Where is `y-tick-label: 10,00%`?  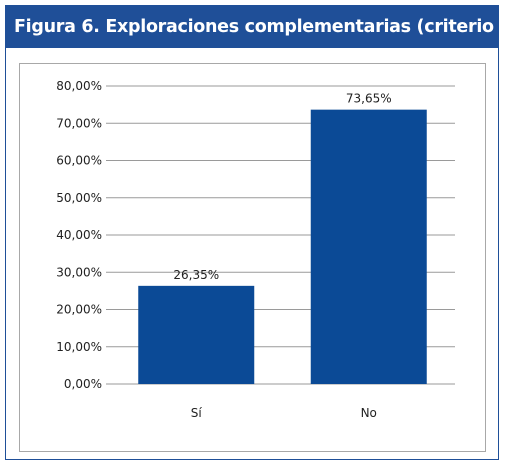 y-tick-label: 10,00% is located at coordinates (79, 347).